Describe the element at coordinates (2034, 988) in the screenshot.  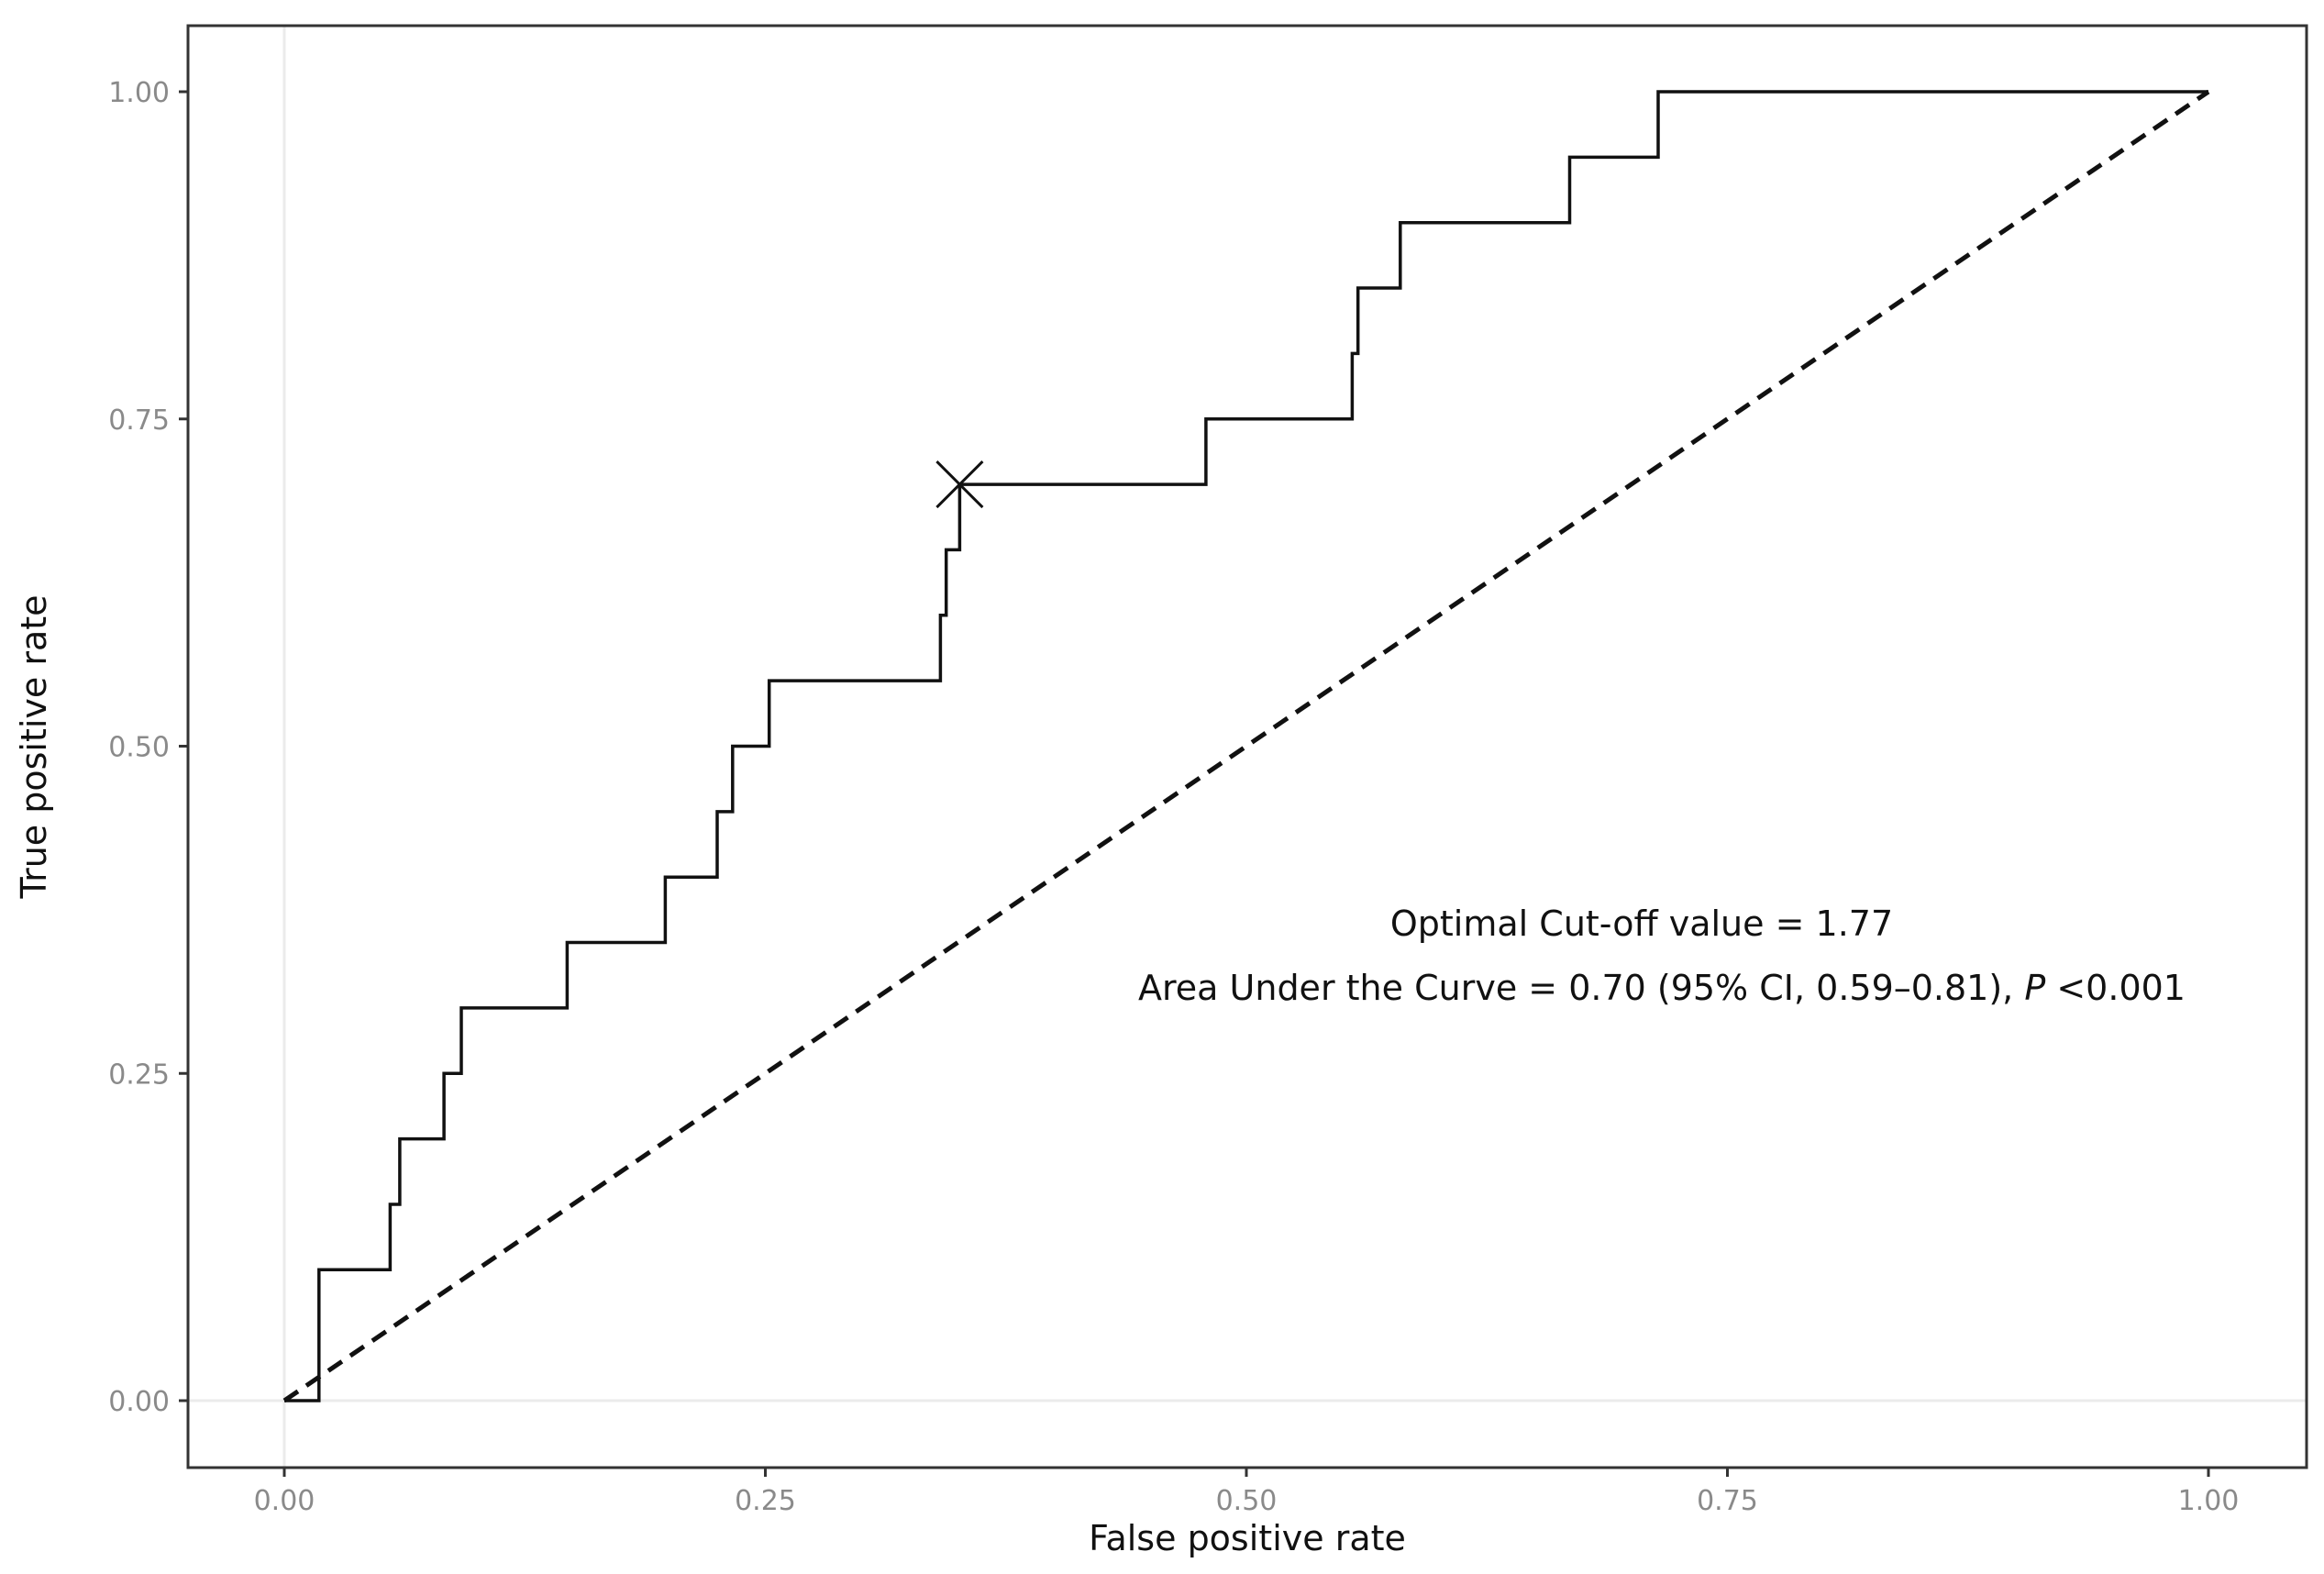
I see `p-symbol: P` at that location.